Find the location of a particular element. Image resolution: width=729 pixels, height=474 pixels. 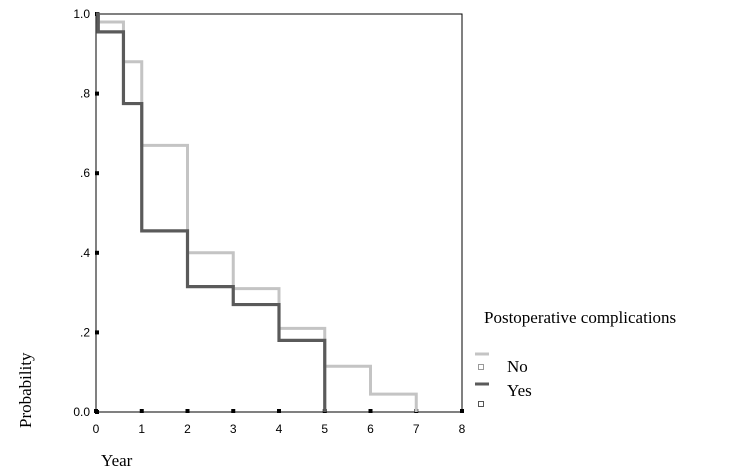

y-axis-title: Probability is located at coordinates (25, 390).